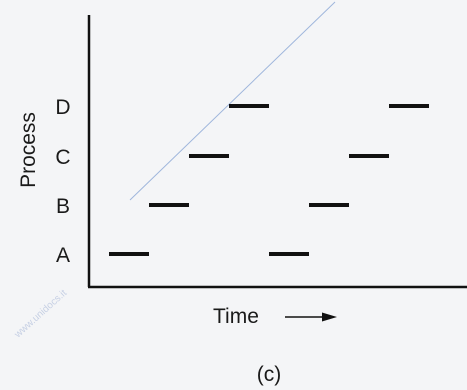  Describe the element at coordinates (63, 255) in the screenshot. I see `process-label-a: A` at that location.